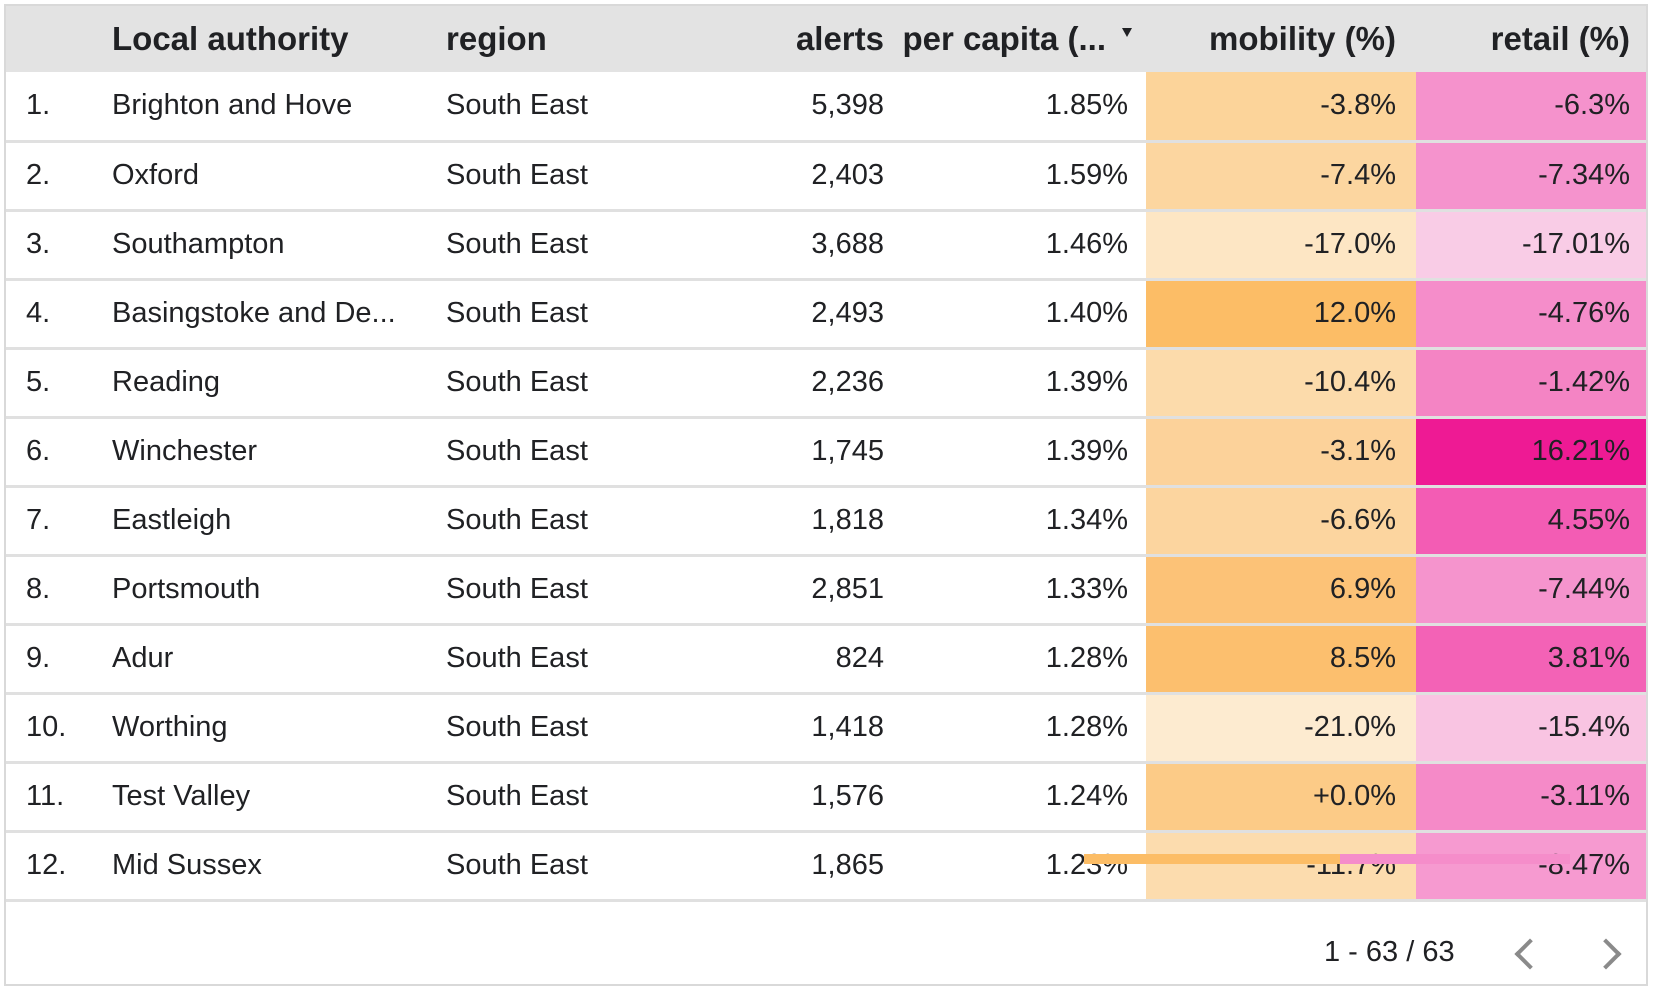 The image size is (1654, 992). I want to click on retail-color-strip, so click(1455, 859).